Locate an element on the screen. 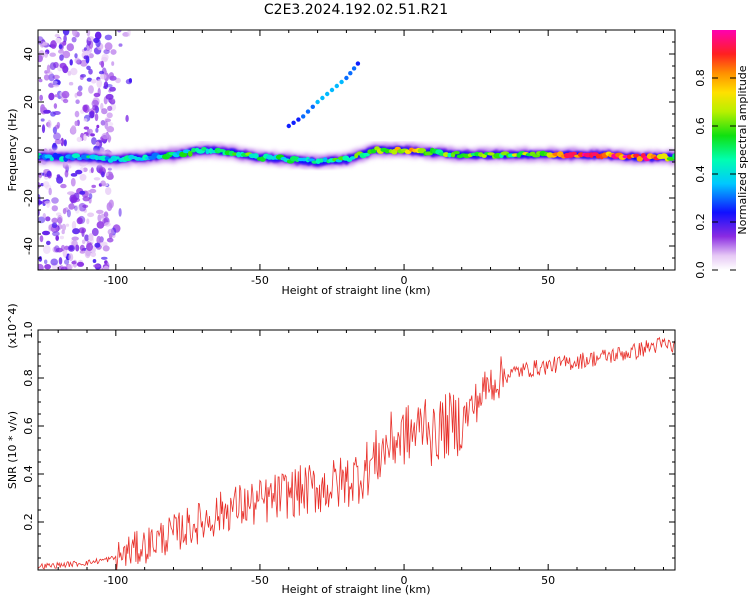 The image size is (750, 600). spectrogram-y-axis-label: Frequency (Hz) is located at coordinates (12, 150).